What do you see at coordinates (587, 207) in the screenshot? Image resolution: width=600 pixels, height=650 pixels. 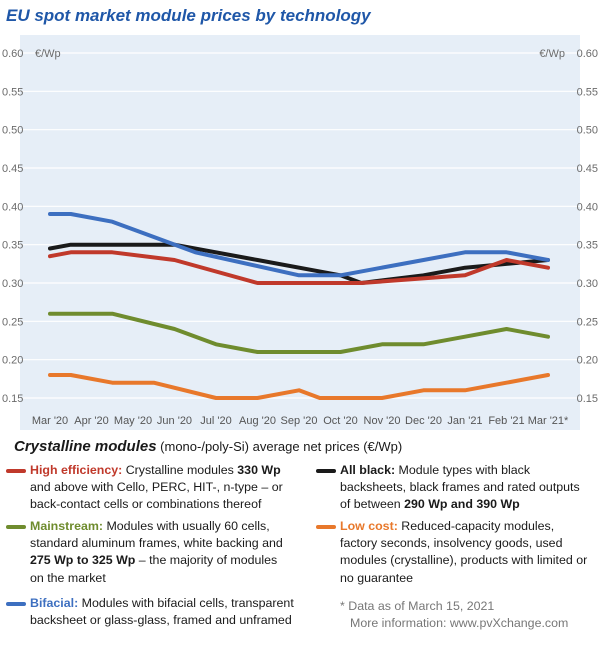 I see `y-tick-label-right: 0.40` at bounding box center [587, 207].